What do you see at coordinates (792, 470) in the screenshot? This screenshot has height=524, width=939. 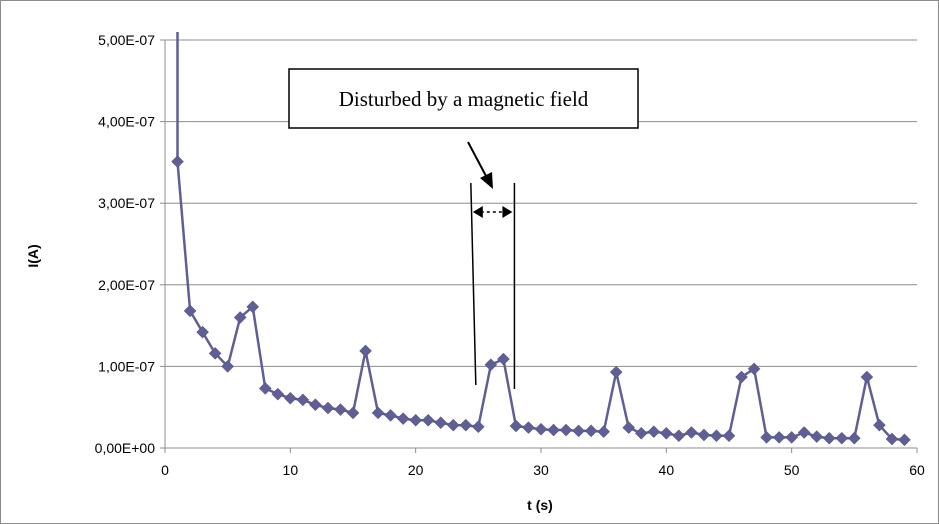 I see `x-tick-label: 50` at bounding box center [792, 470].